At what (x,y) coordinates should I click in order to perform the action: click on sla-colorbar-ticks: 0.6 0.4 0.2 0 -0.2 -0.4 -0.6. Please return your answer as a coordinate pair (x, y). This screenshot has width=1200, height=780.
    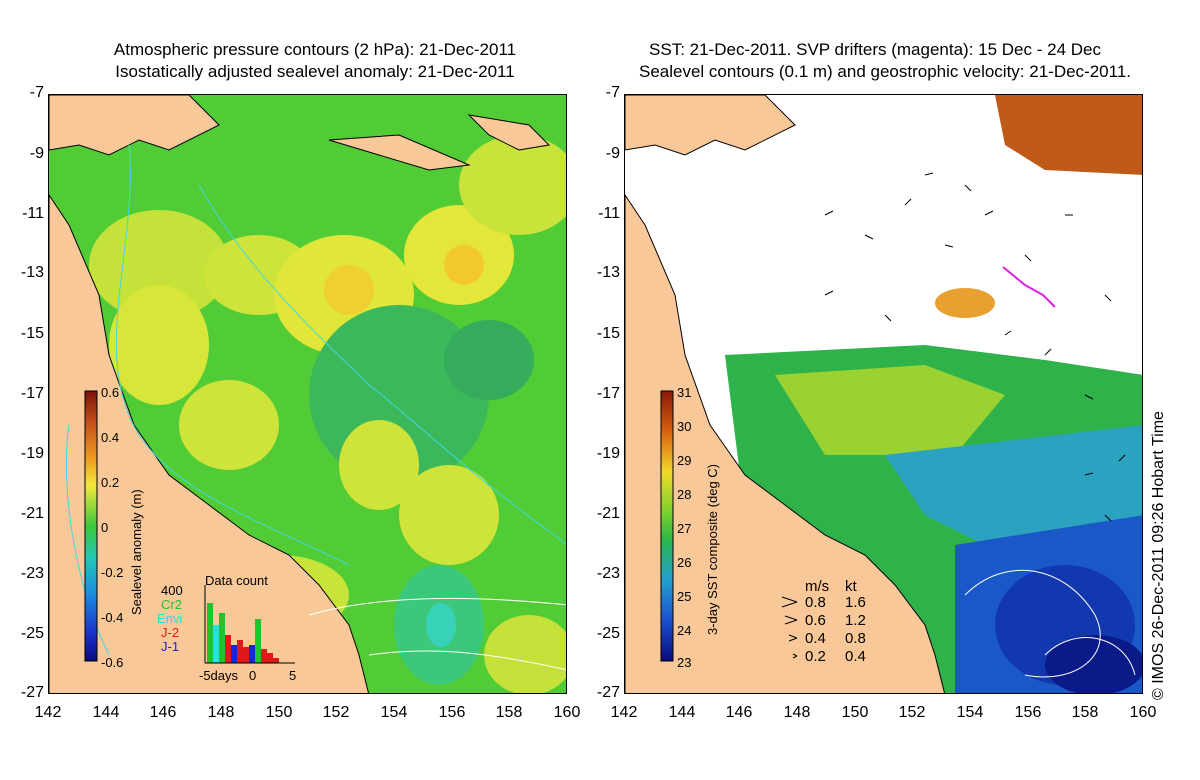
    Looking at the image, I should click on (112, 527).